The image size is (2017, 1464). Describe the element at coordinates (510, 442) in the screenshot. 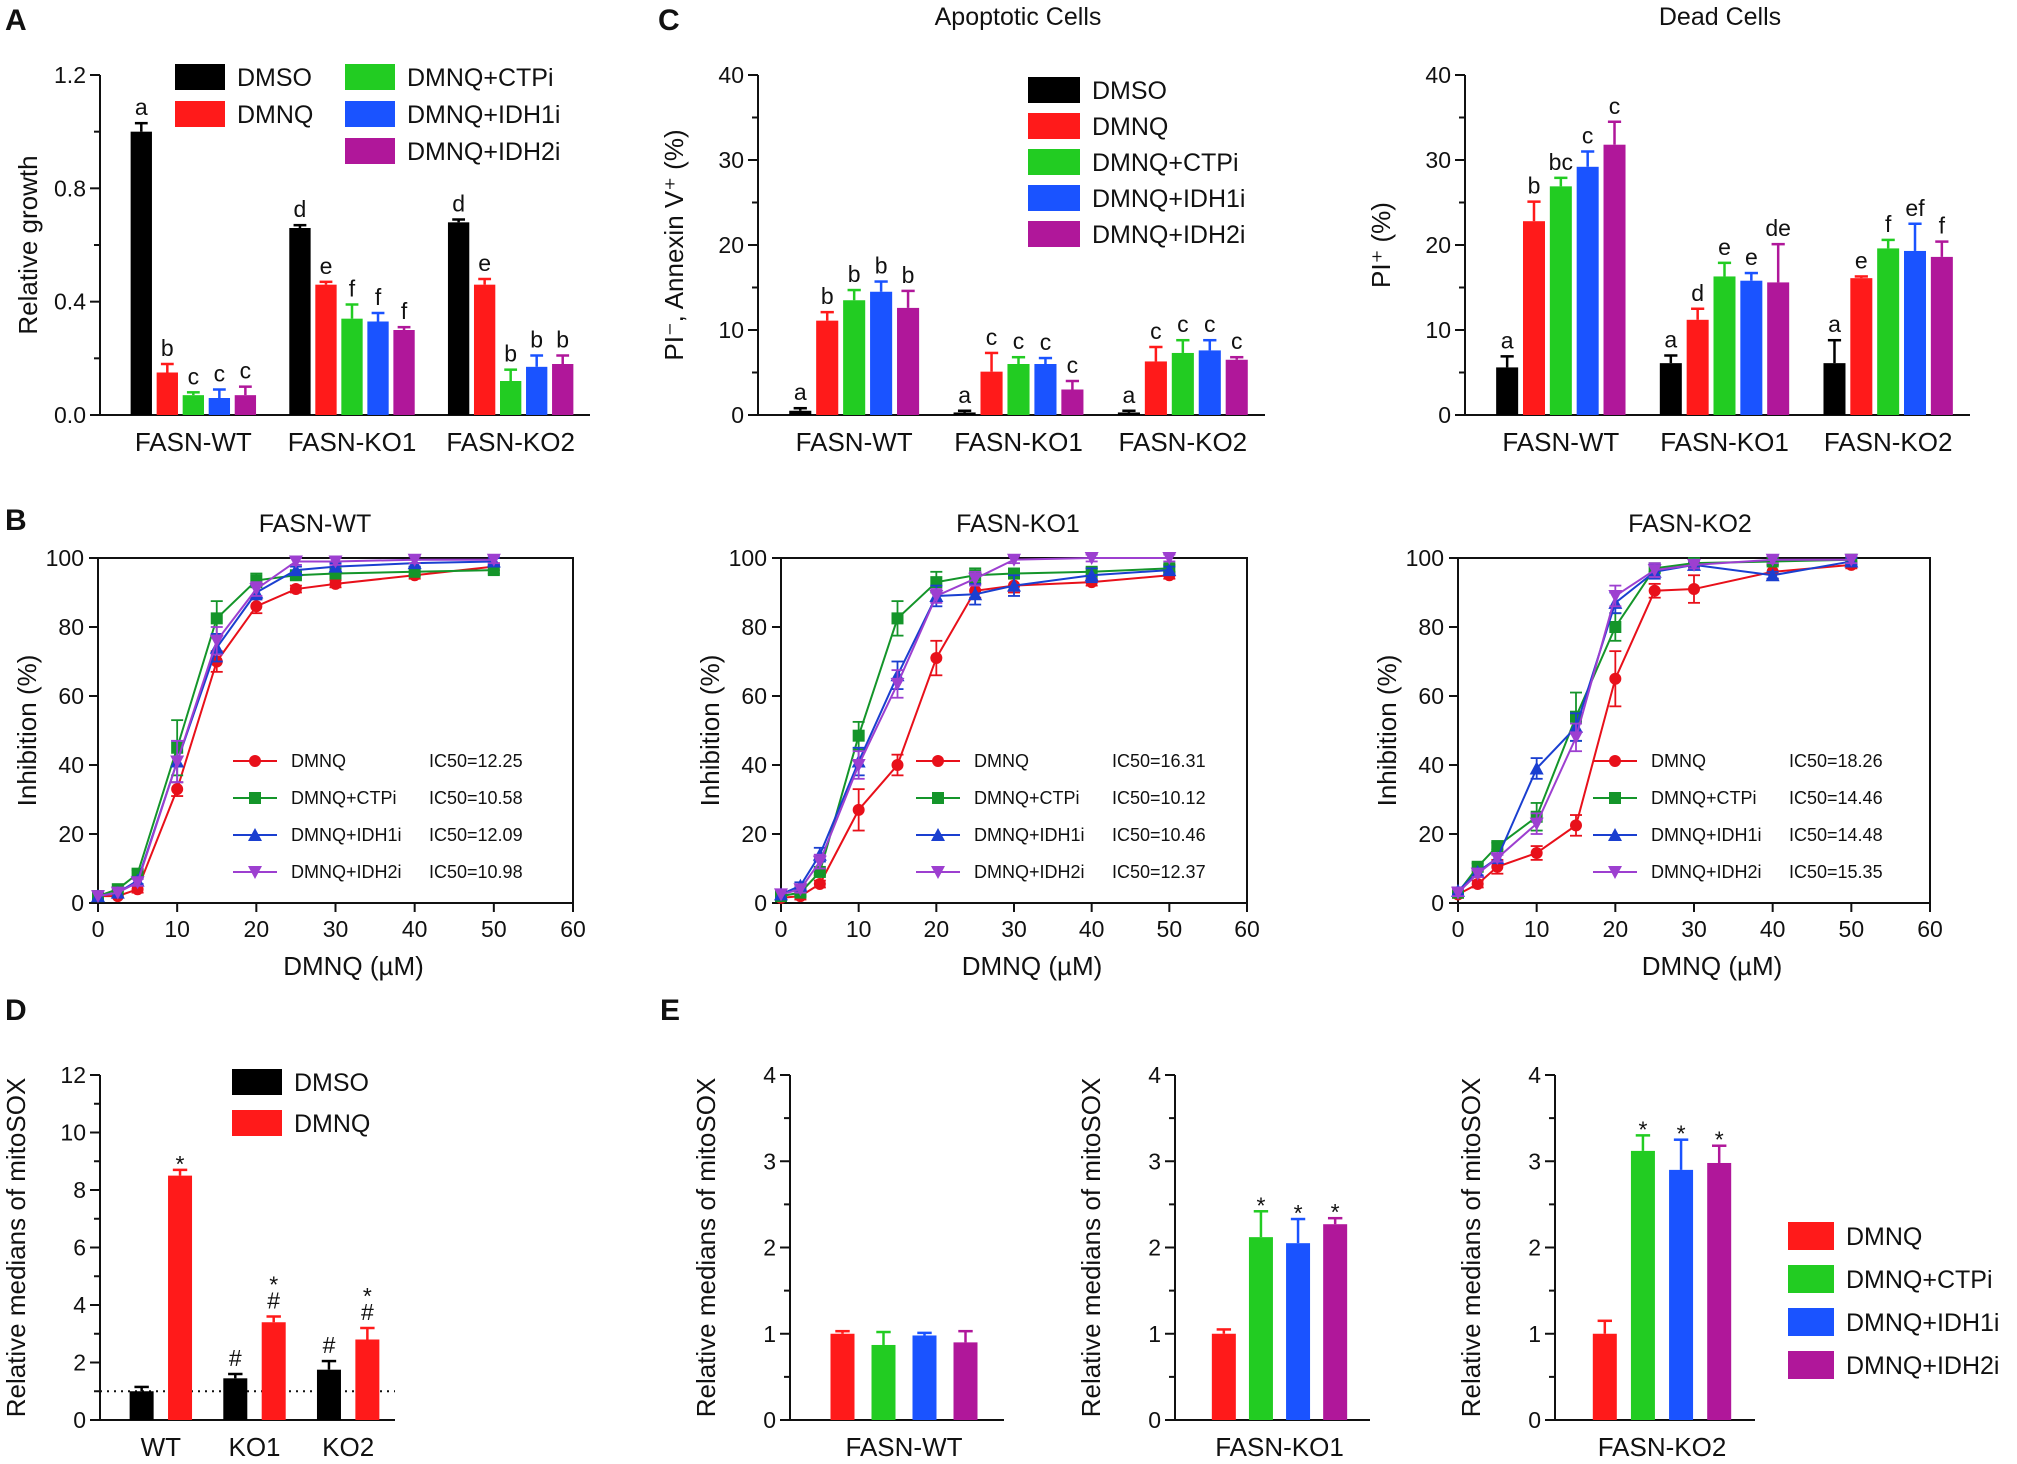

I see `chart-a-category-label: FASN-KO2` at that location.